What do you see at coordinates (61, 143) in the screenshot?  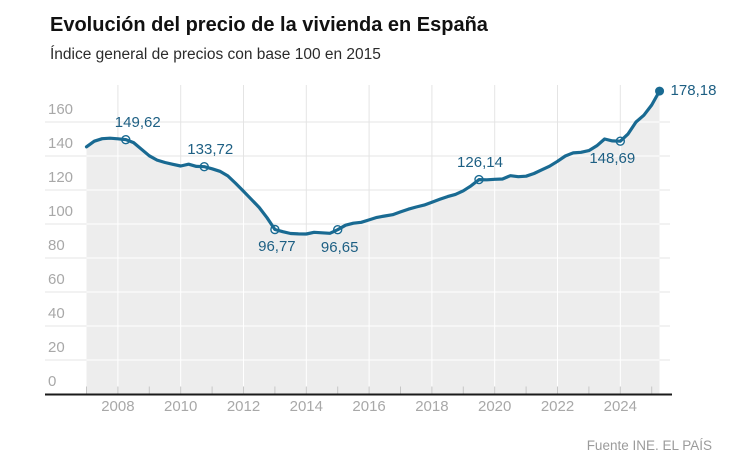 I see `y-axis-label-140: 140` at bounding box center [61, 143].